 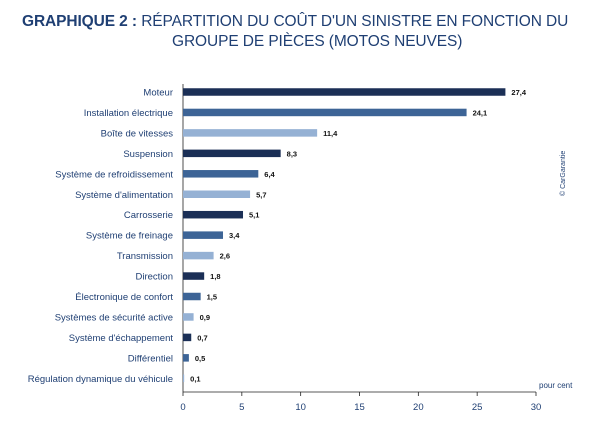 I want to click on value-label-8: 3,4, so click(x=234, y=235).